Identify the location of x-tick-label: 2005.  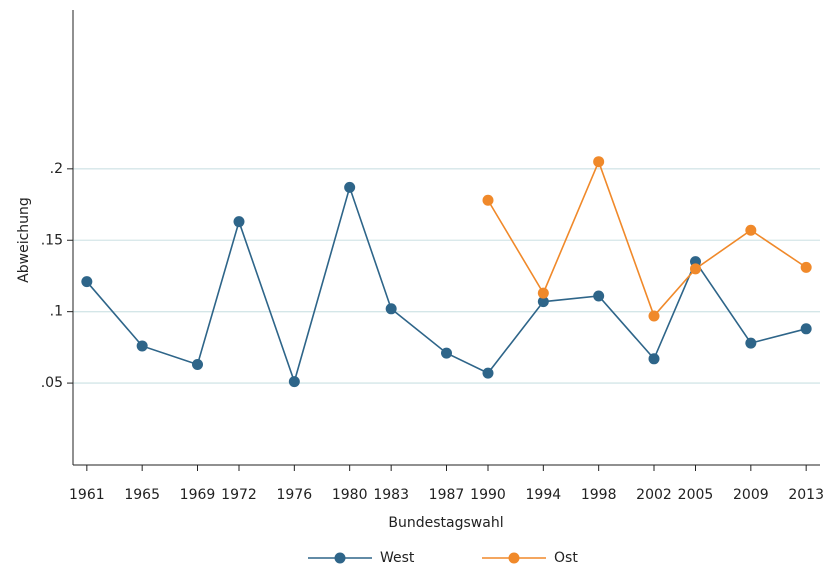
(696, 495).